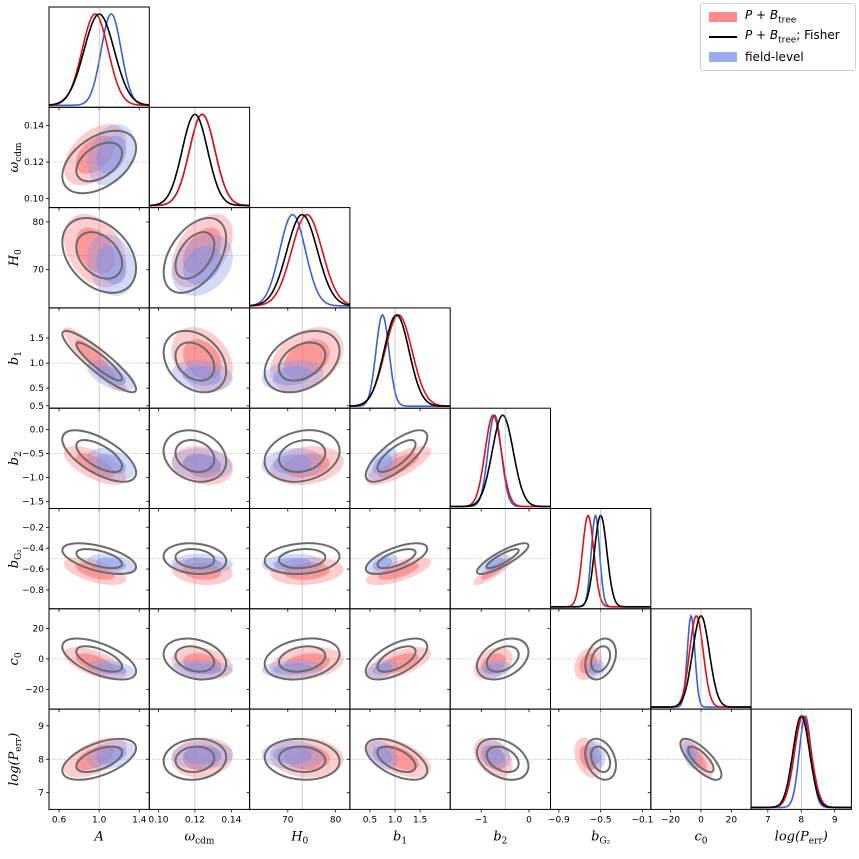 The width and height of the screenshot is (859, 859). I want to click on panel-b2-c0, so click(499, 660).